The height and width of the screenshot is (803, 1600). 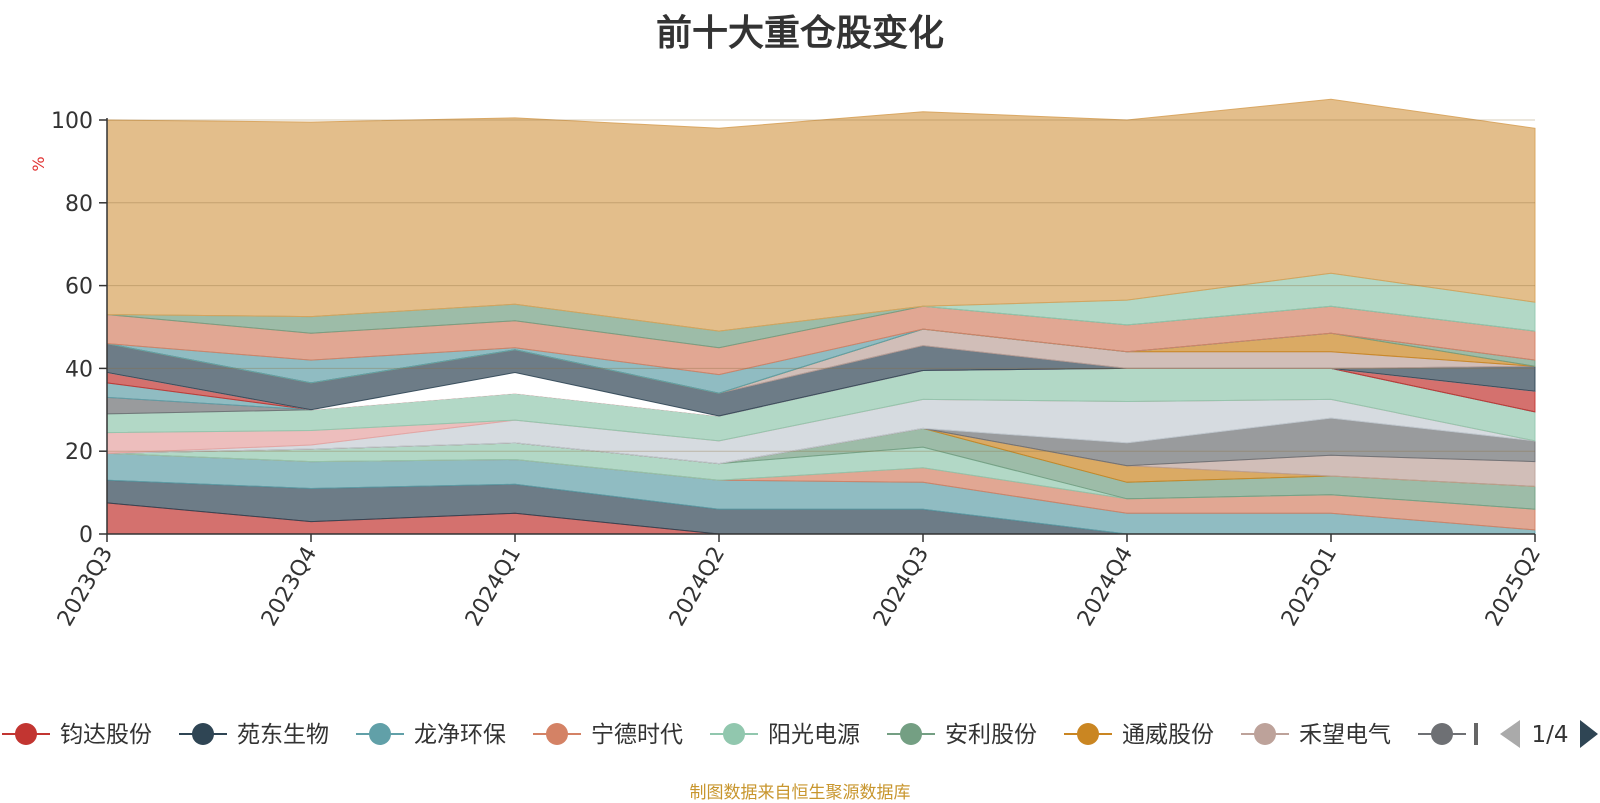 I want to click on legend-label: 阳光电源, so click(x=814, y=735).